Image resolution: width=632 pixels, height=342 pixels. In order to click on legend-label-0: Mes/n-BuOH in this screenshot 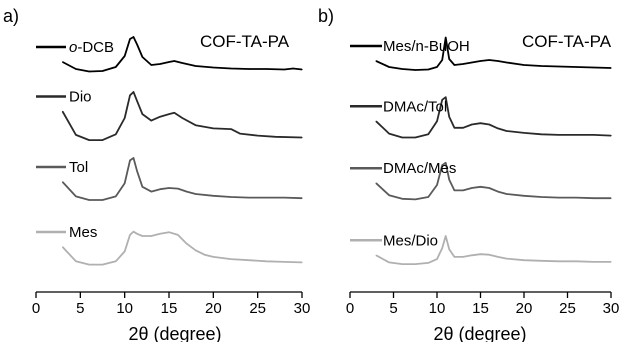, I will do `click(426, 46)`.